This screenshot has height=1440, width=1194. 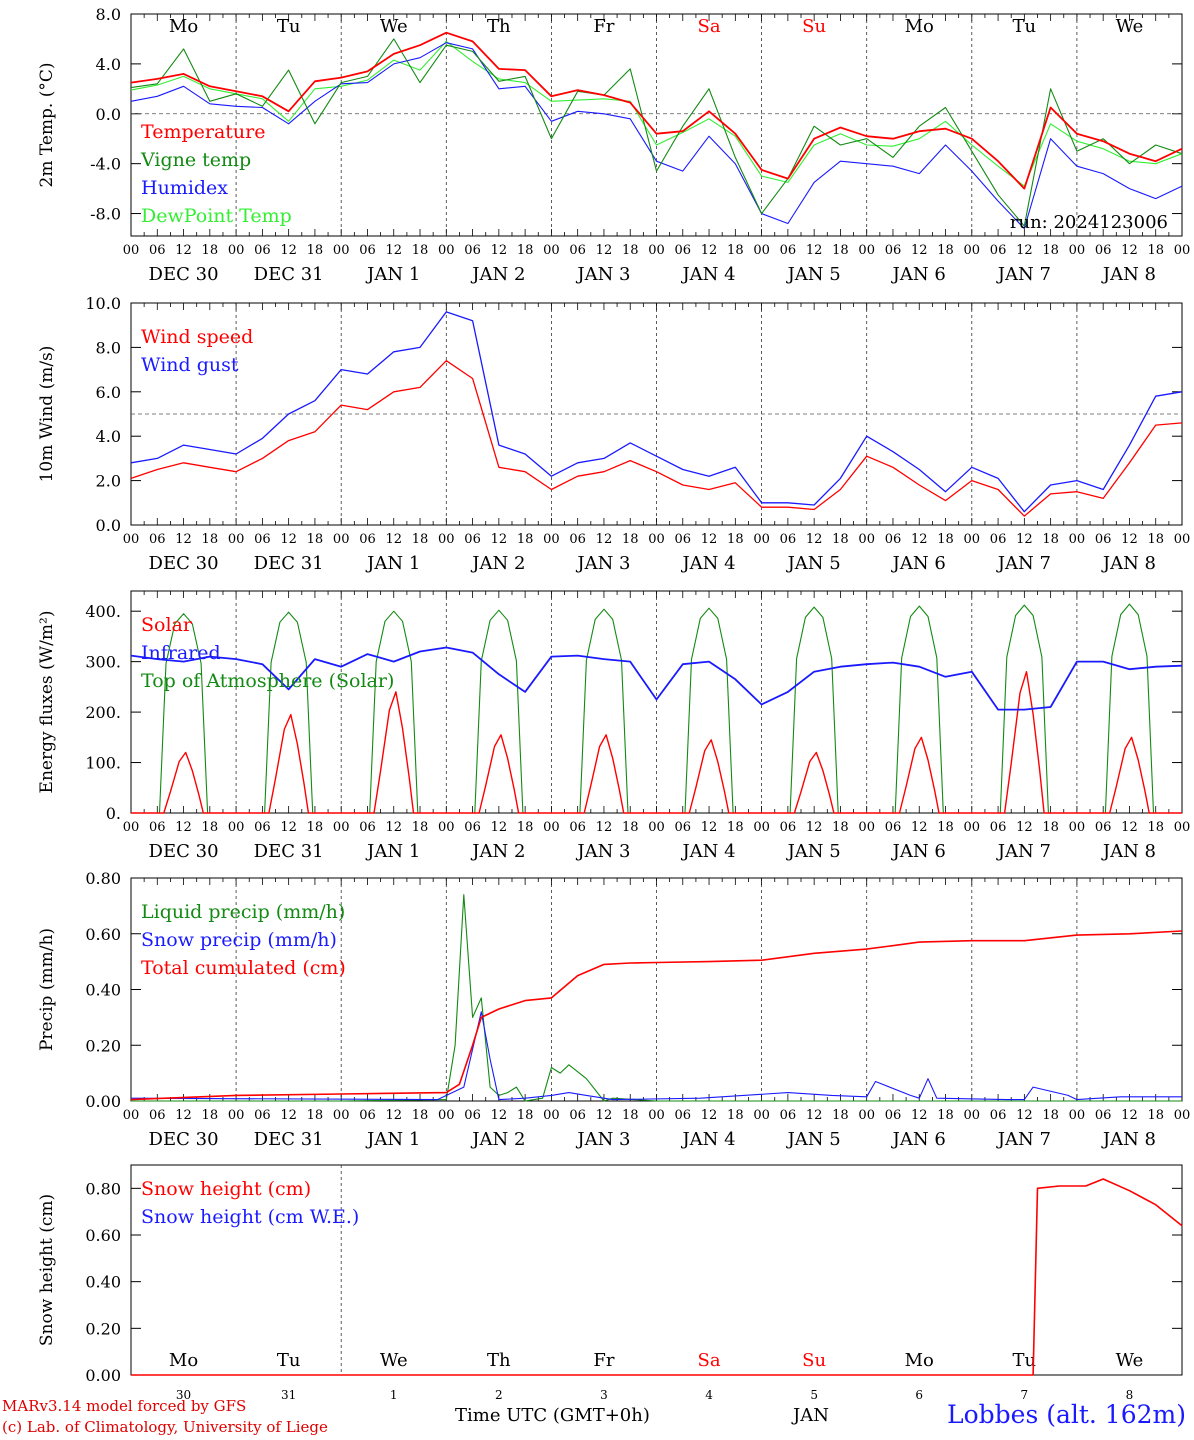 What do you see at coordinates (656, 110) in the screenshot?
I see `temperature-line-temperature` at bounding box center [656, 110].